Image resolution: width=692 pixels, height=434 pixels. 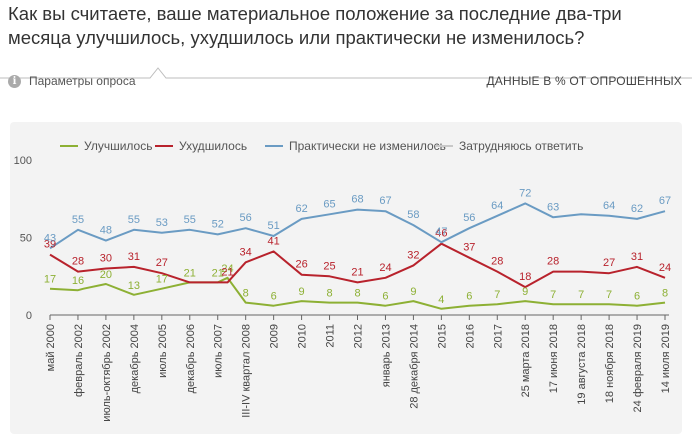 I want to click on x-tick-label: 2009, so click(x=275, y=336).